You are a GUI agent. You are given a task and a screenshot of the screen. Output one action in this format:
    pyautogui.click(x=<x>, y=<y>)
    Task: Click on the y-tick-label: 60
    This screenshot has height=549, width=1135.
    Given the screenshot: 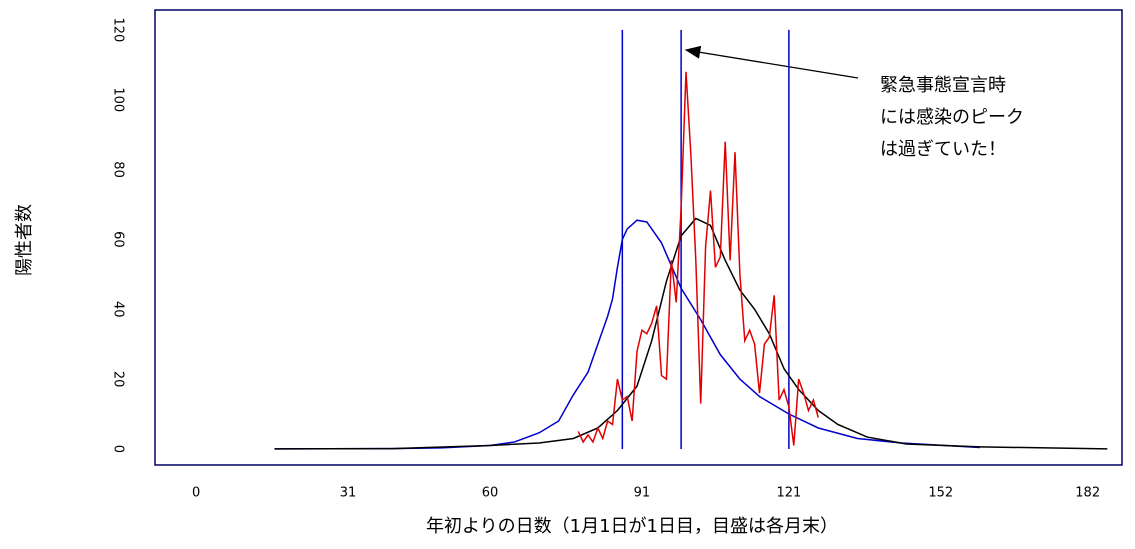 What is the action you would take?
    pyautogui.click(x=118, y=239)
    